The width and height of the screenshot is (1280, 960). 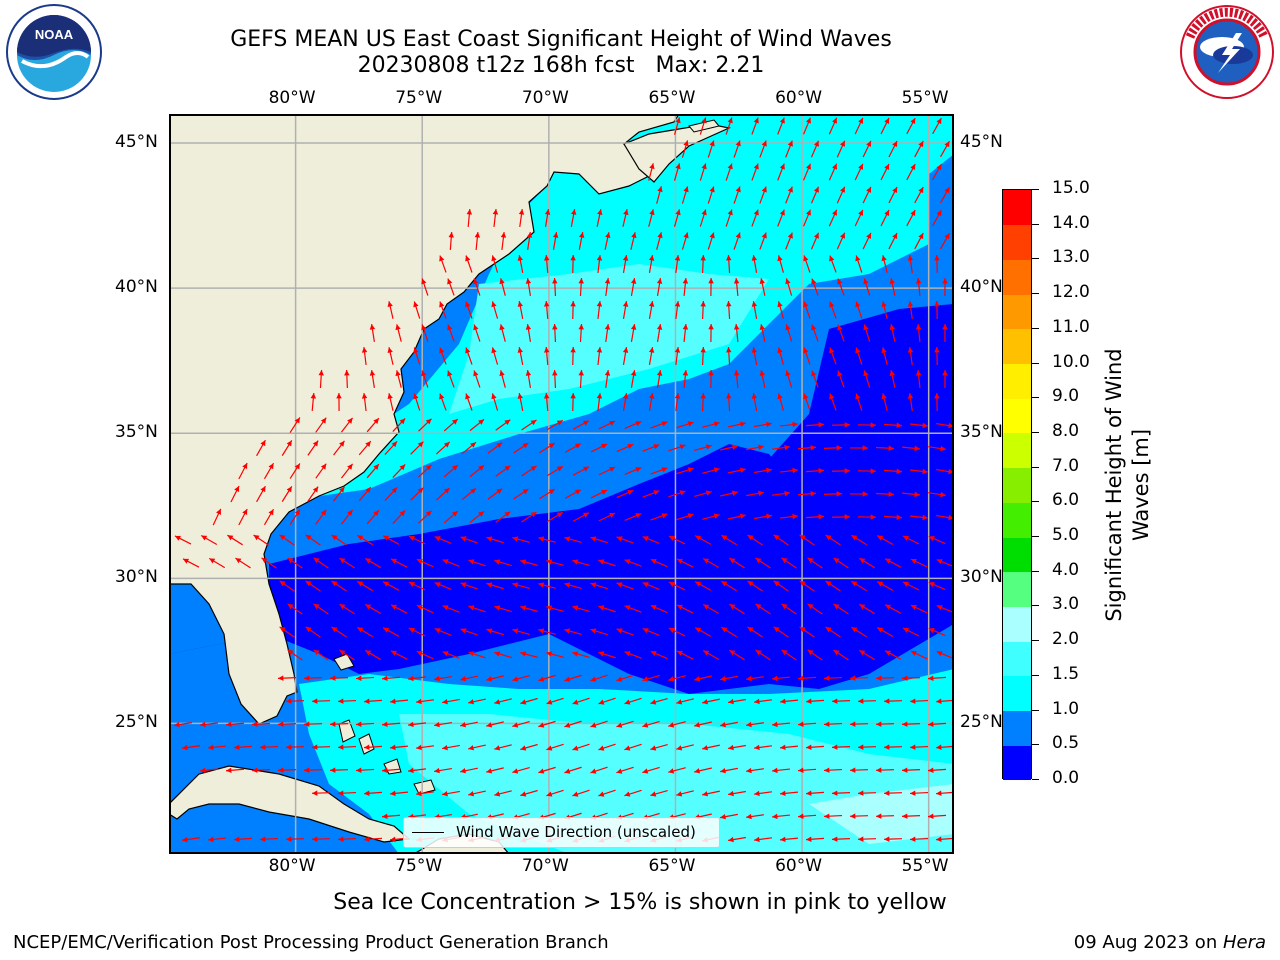 I want to click on lat-label-left: 45°N, so click(x=136, y=142).